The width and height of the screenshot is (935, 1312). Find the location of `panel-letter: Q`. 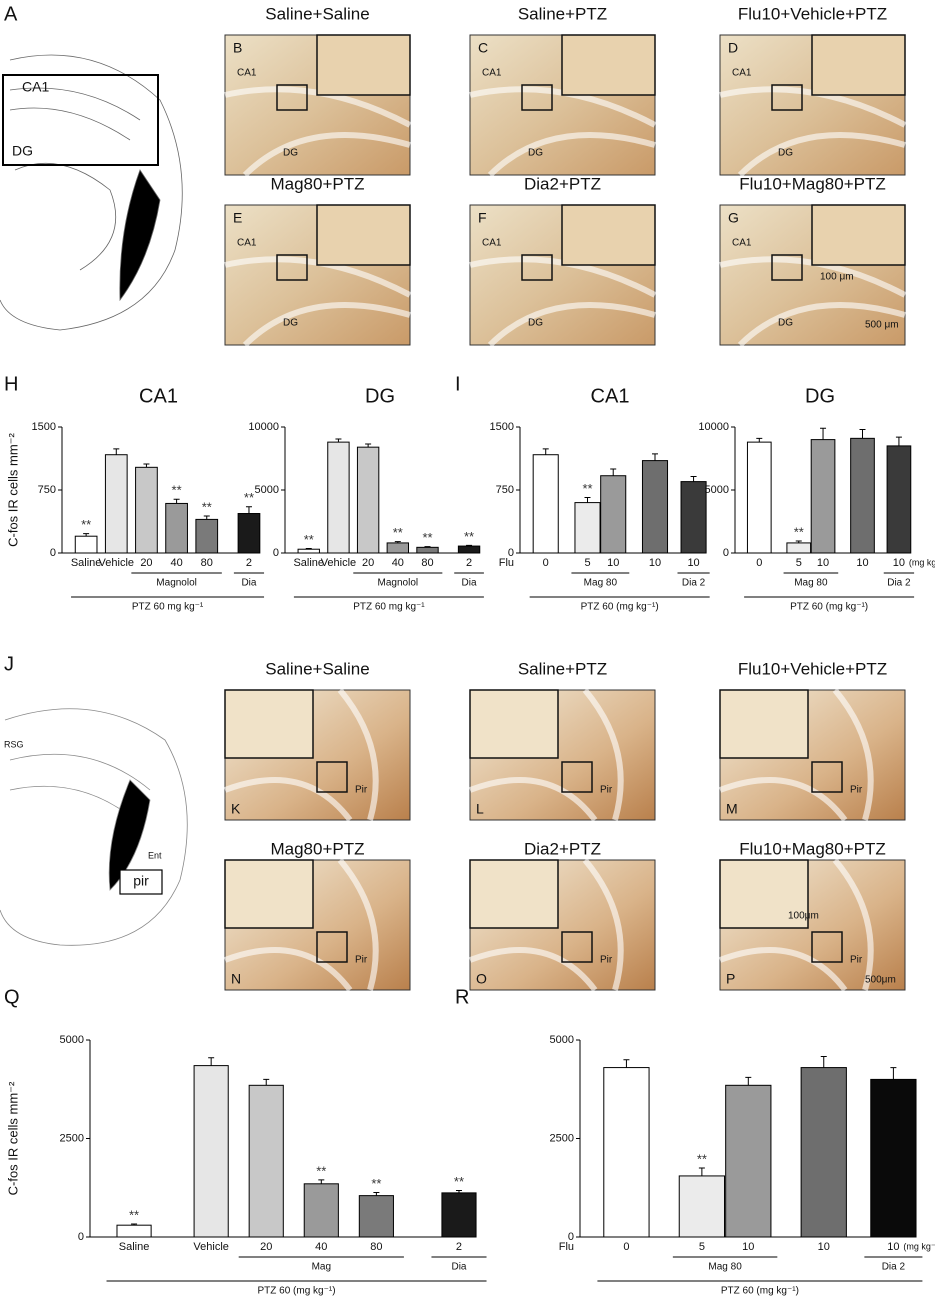

panel-letter: Q is located at coordinates (12, 997).